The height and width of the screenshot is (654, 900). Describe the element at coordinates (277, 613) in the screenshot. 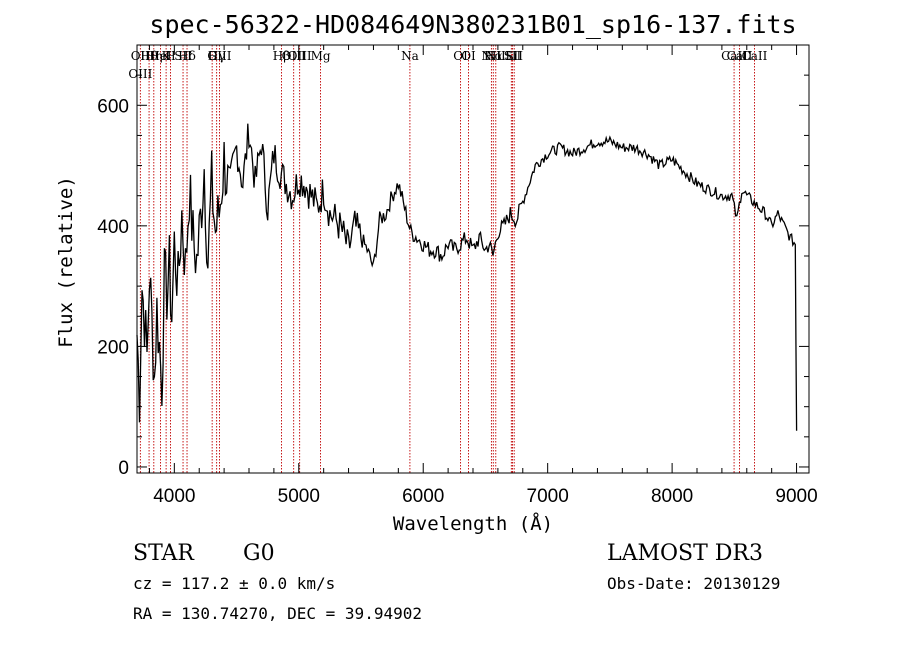

I see `coordinates: RA = 130.74270, DEC = 39.94902` at that location.